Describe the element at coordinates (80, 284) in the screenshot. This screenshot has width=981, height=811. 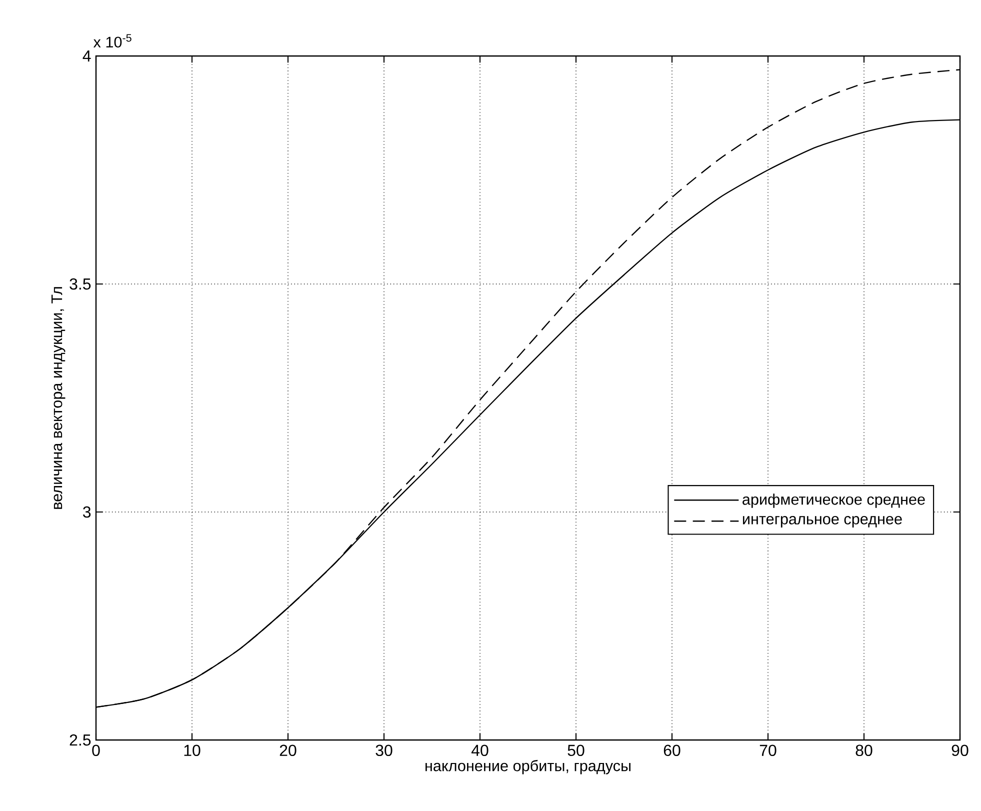
I see `y-tick-label: 3.5` at that location.